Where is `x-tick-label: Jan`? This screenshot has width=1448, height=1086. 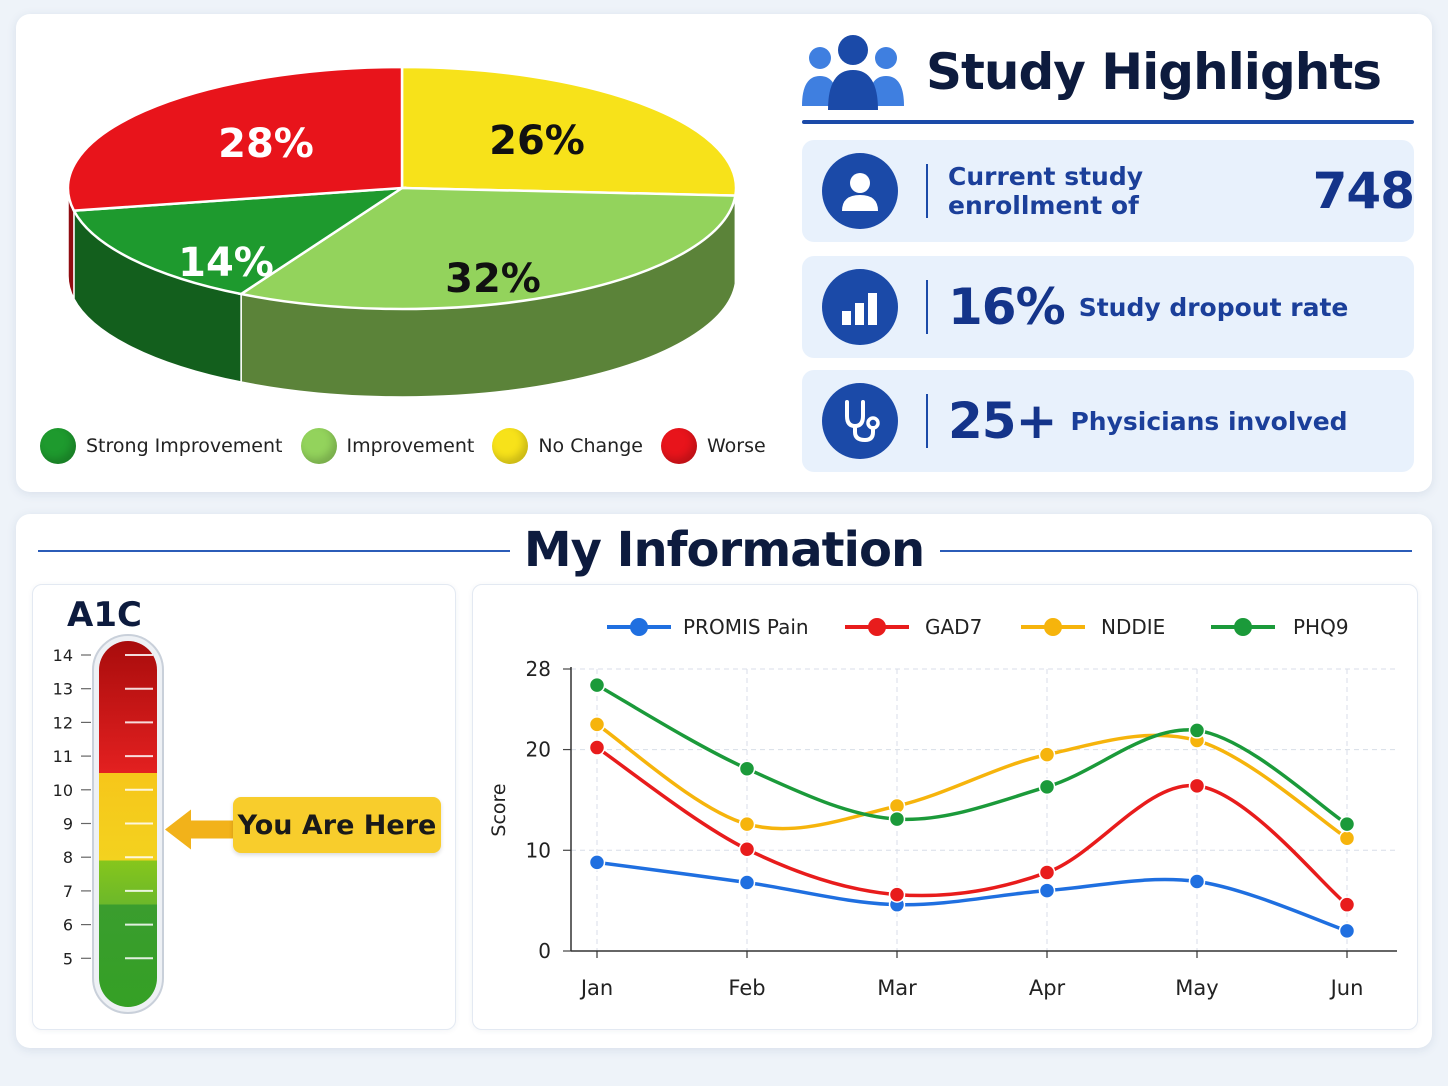
x-tick-label: Jan is located at coordinates (596, 988).